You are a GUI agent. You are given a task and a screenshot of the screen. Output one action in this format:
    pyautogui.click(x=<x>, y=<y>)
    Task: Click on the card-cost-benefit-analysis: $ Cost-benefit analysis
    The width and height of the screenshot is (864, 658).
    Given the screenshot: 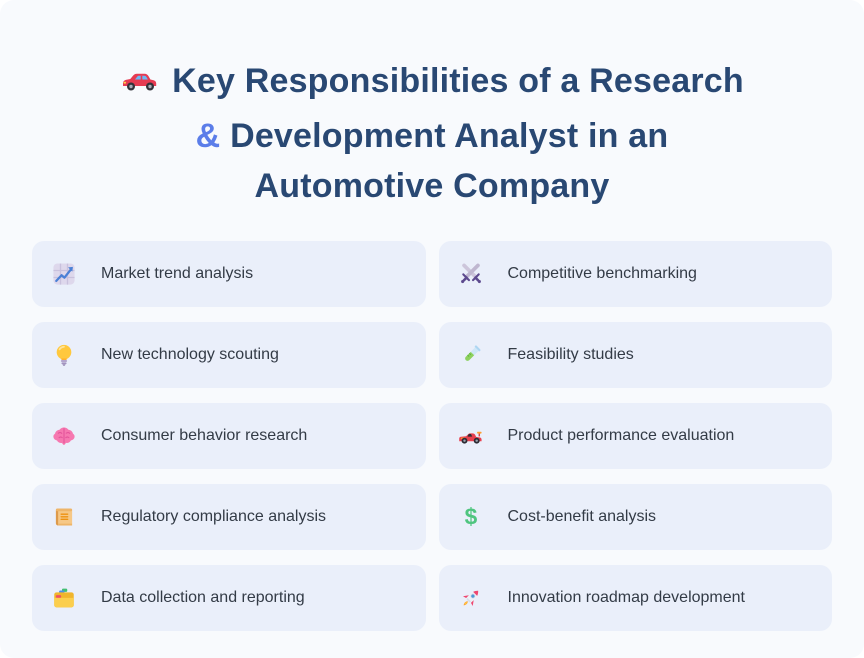 What is the action you would take?
    pyautogui.click(x=635, y=517)
    